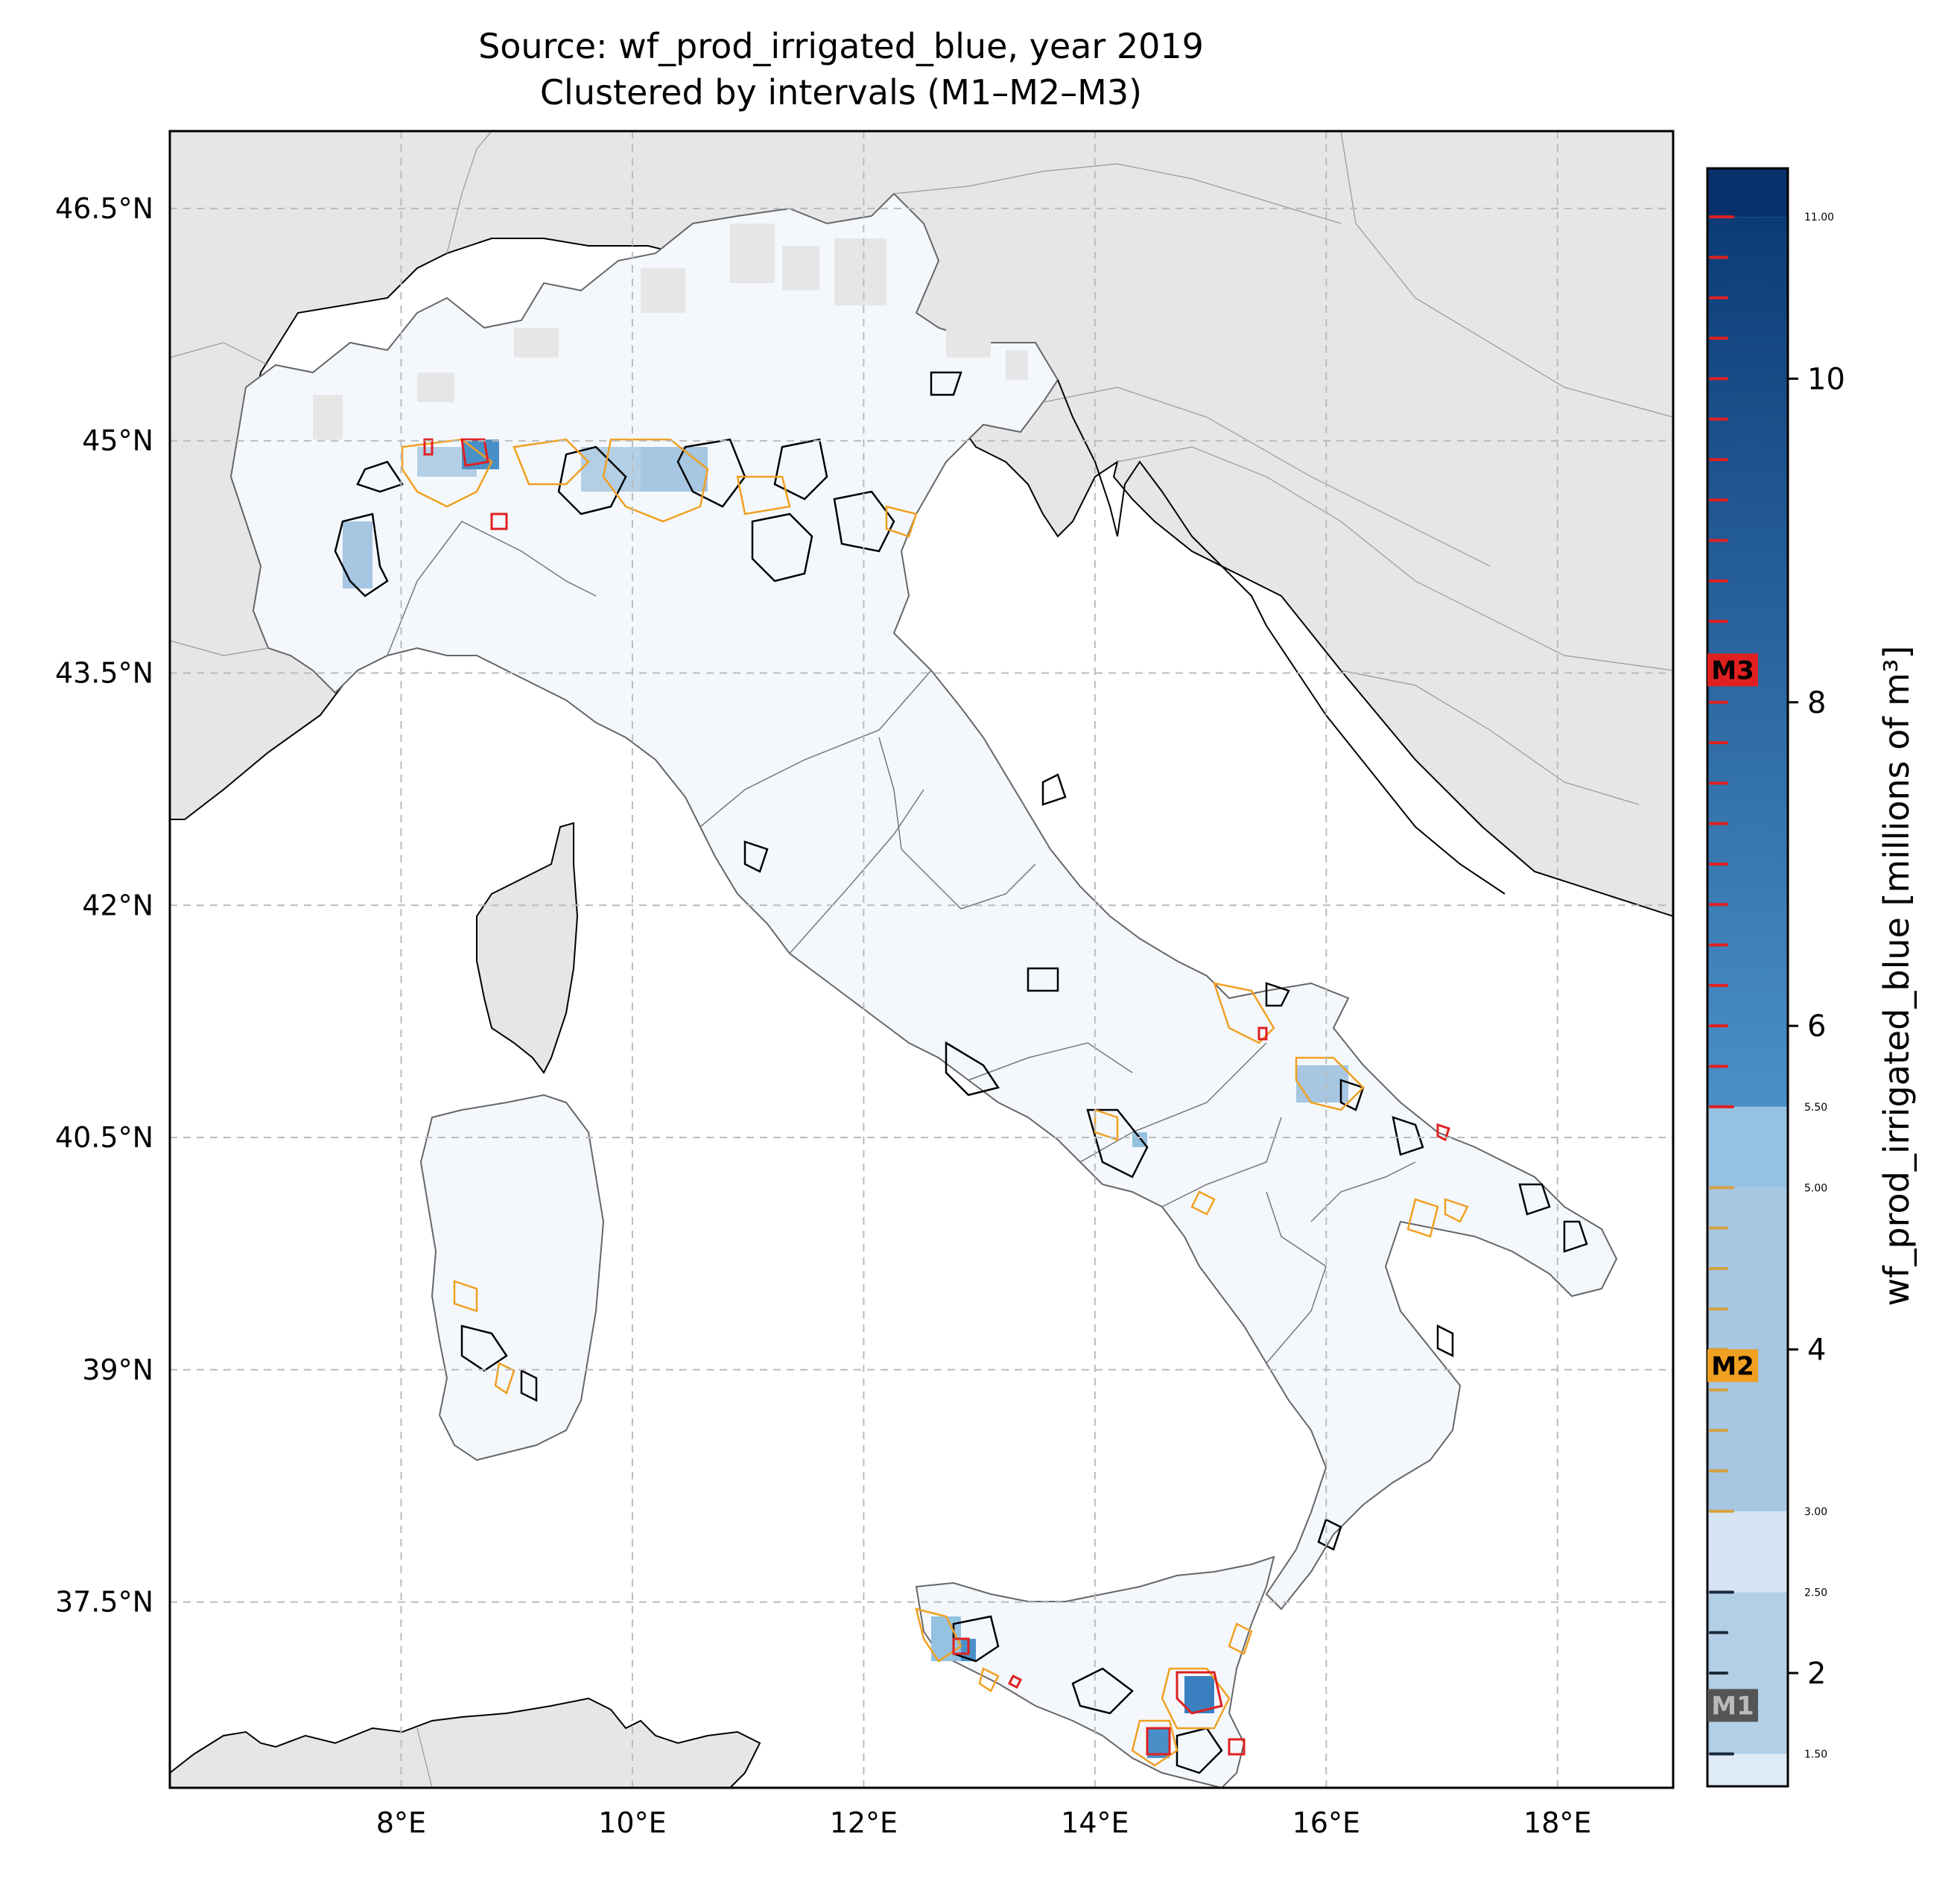 This screenshot has height=1904, width=1951. Describe the element at coordinates (984, 1822) in the screenshot. I see `longitude-labels: 8°E 10°E 12°E 14°E 16°E 18°E` at that location.